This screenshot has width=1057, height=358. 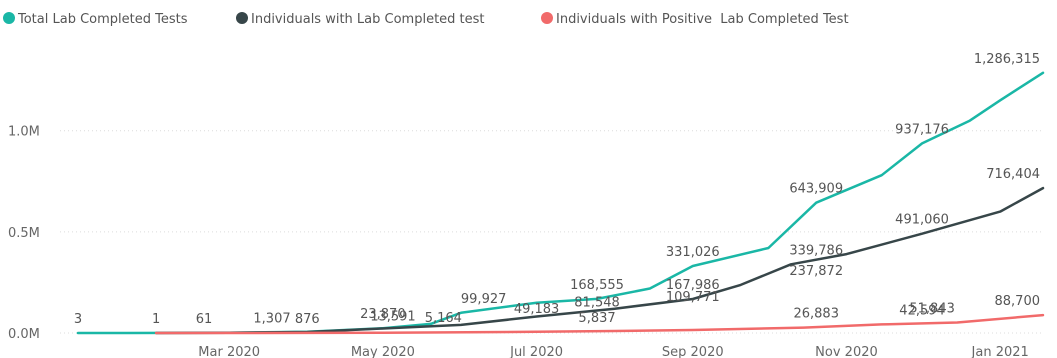 I want to click on data-label: 99,927, so click(x=484, y=299).